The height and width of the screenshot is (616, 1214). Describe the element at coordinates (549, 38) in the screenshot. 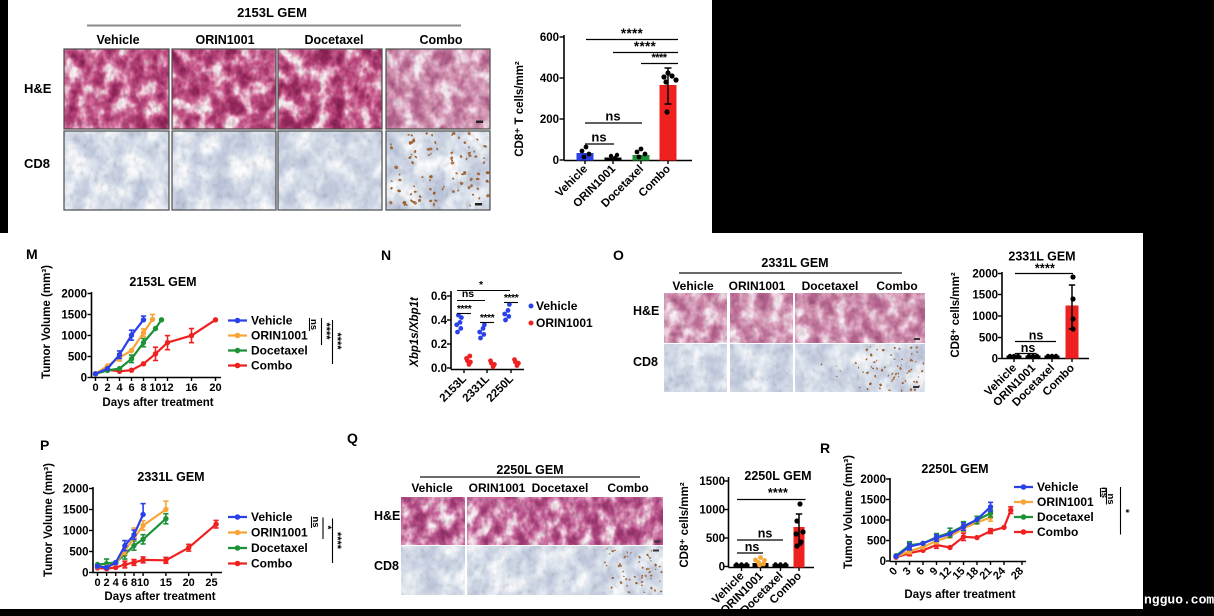

I see `svg-text: 600` at that location.